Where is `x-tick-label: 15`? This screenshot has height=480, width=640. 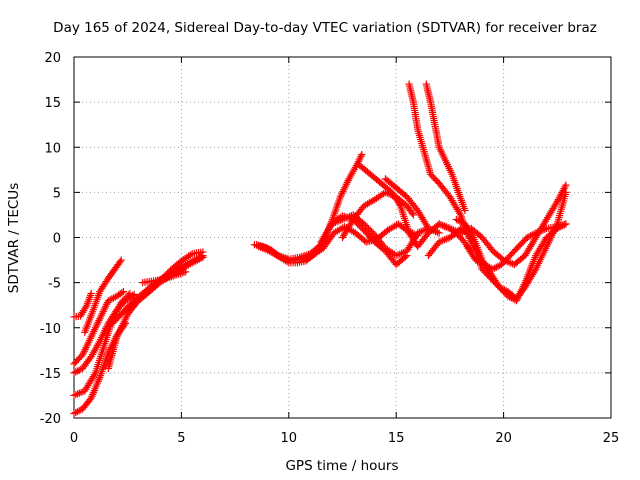 x-tick-label: 15 is located at coordinates (396, 438).